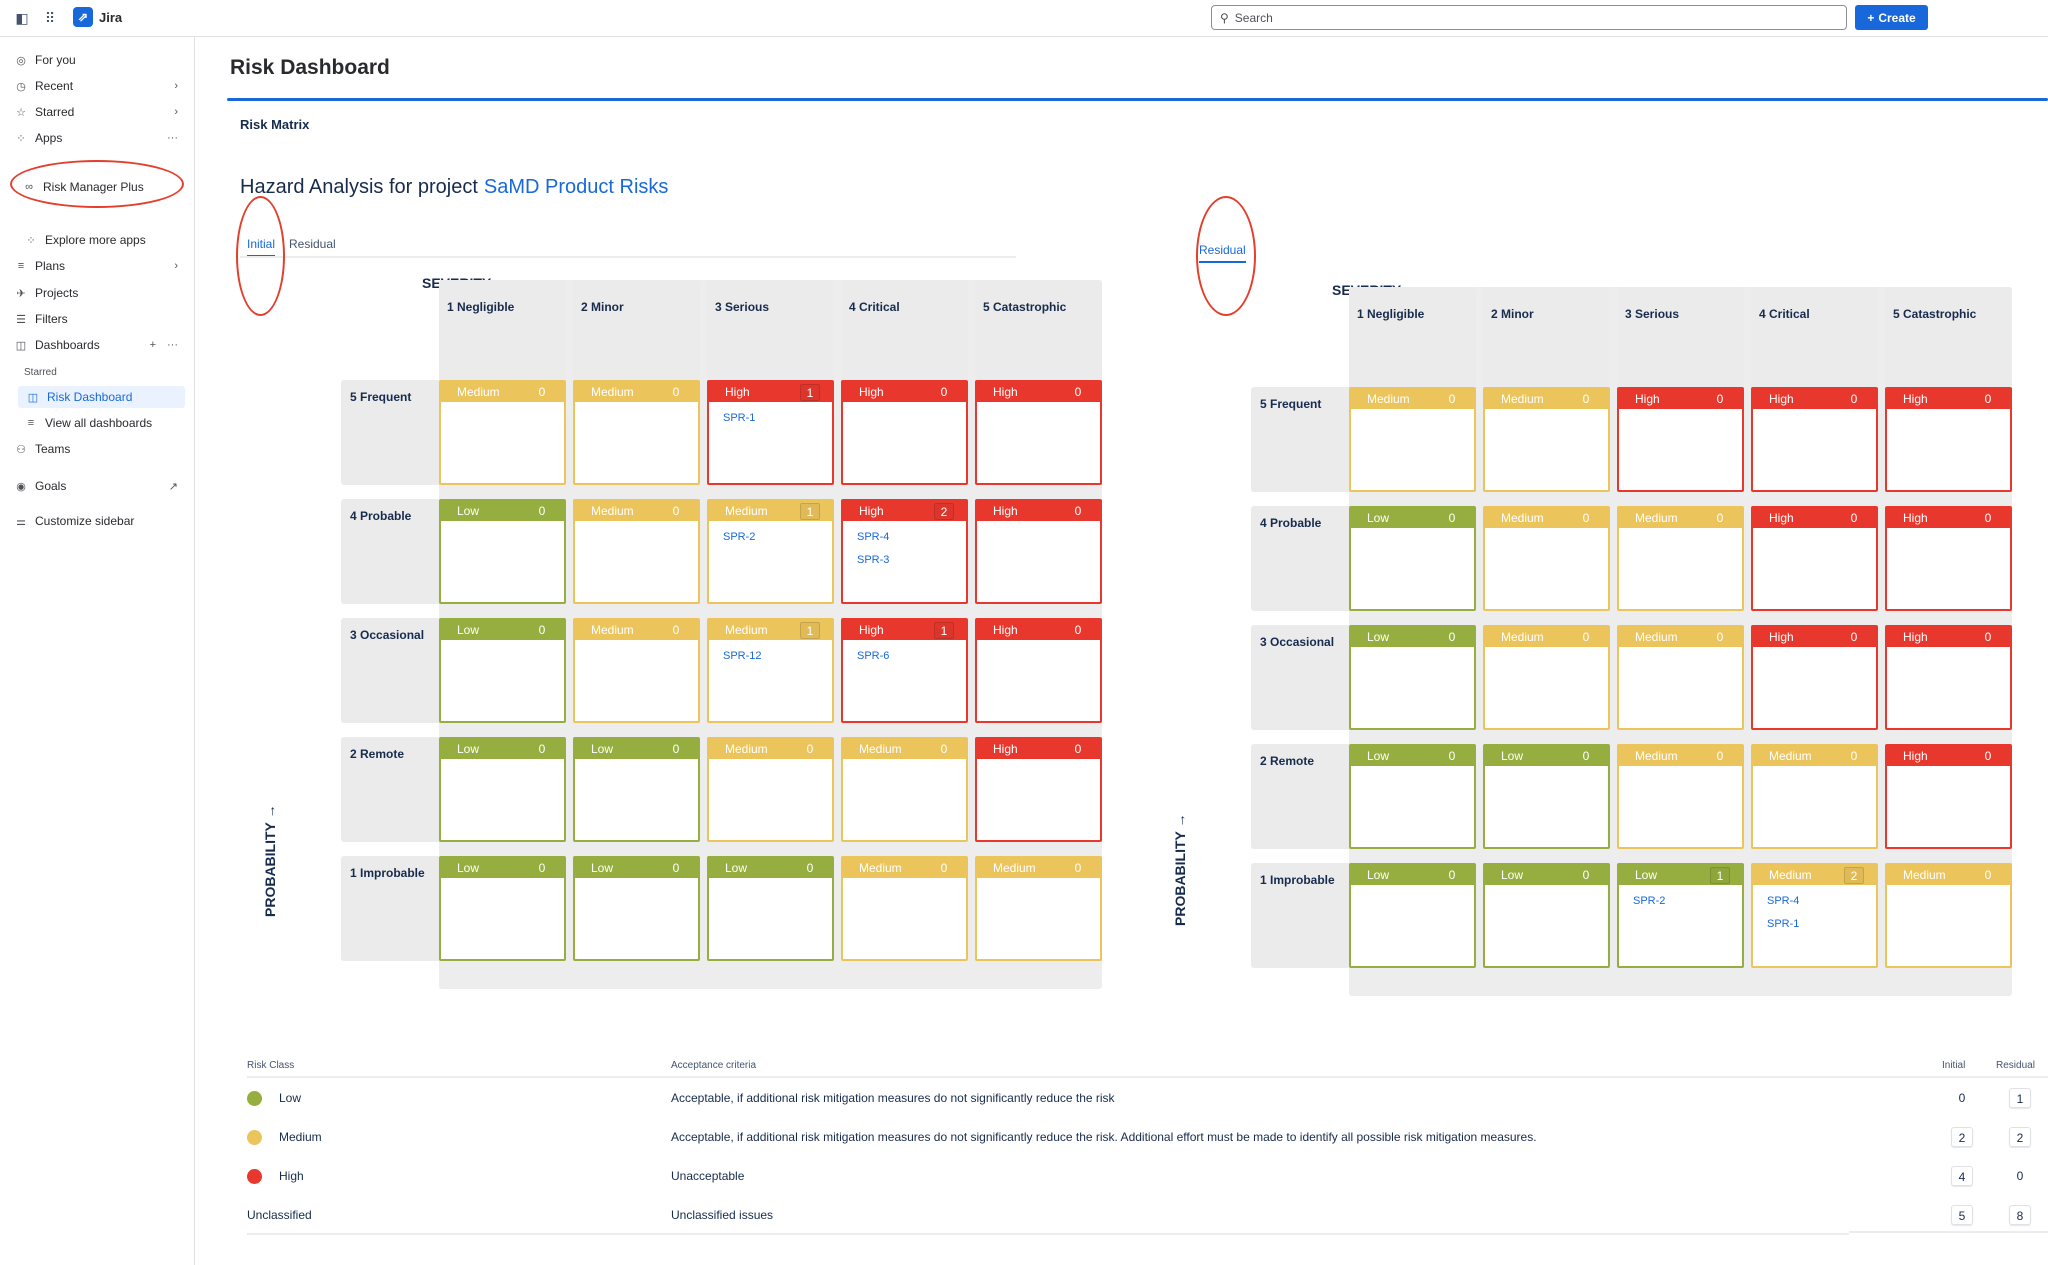 The width and height of the screenshot is (2048, 1265). Describe the element at coordinates (1529, 17) in the screenshot. I see `search-input: ⚲ Search` at that location.